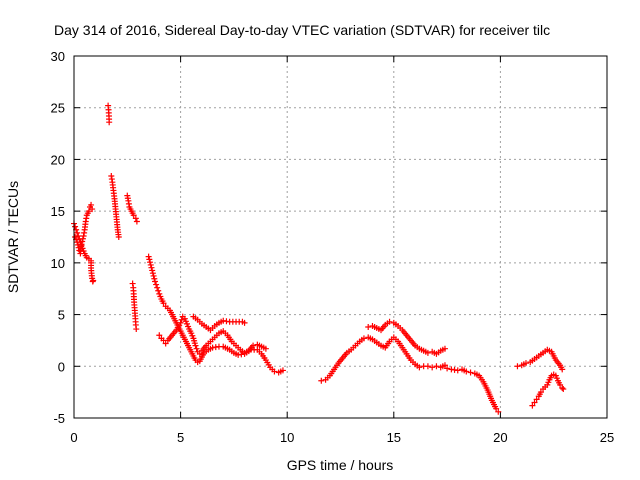  I want to click on x-axis-label: GPS time / hours, so click(340, 465).